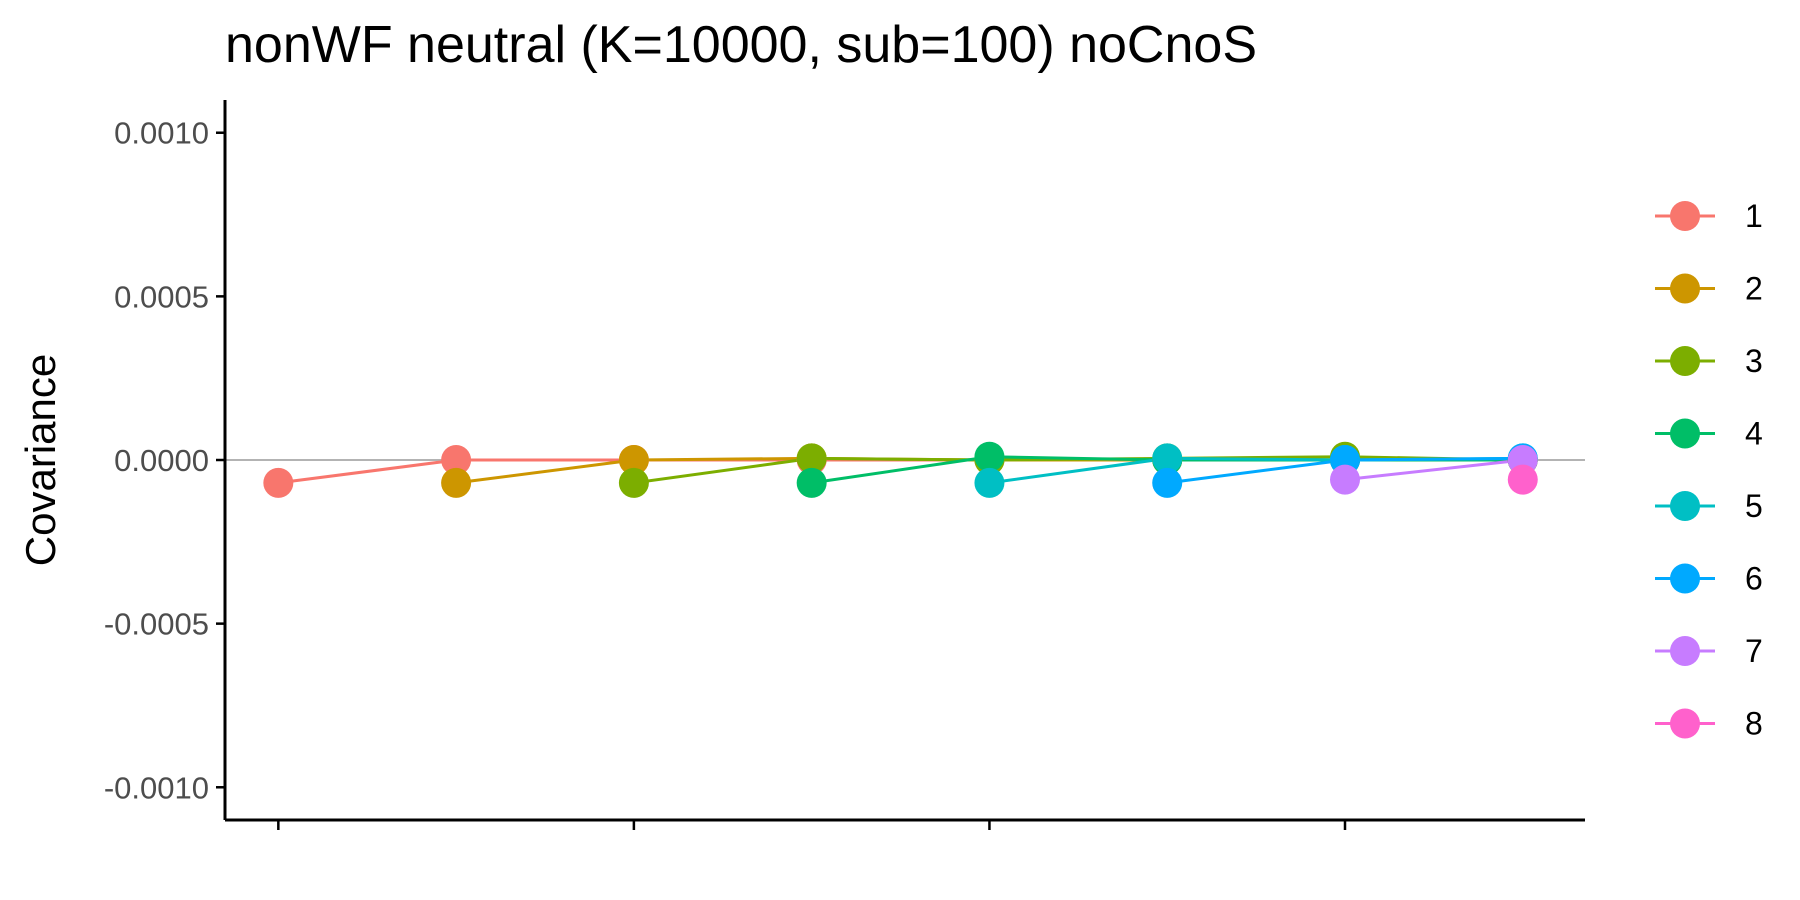 Image resolution: width=1800 pixels, height=900 pixels. What do you see at coordinates (1754, 289) in the screenshot?
I see `legend-label: 2` at bounding box center [1754, 289].